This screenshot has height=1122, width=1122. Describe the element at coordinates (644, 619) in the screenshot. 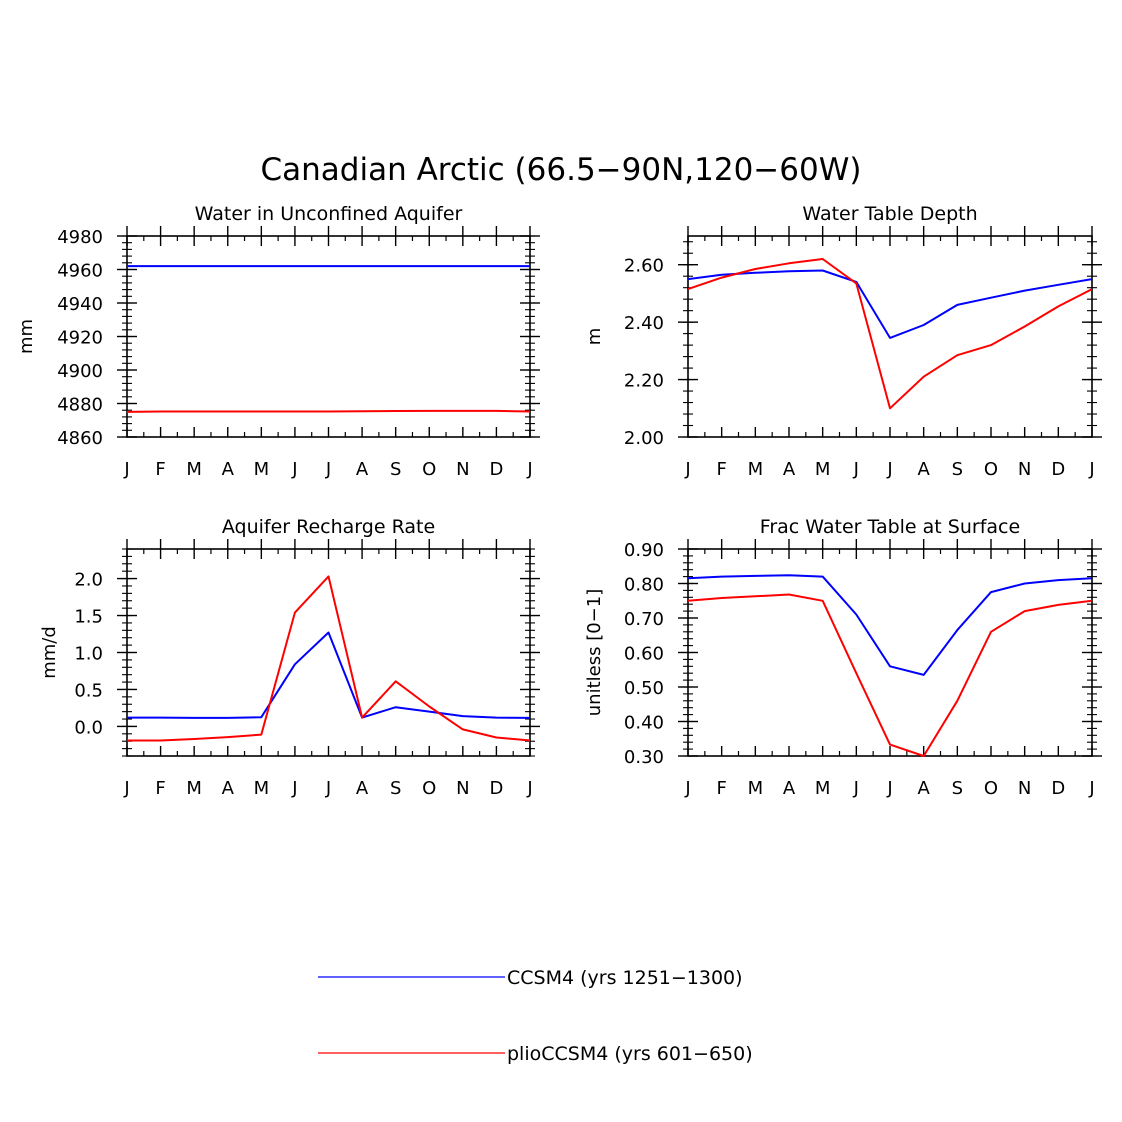

I see `y-tick-label: 0.70` at that location.